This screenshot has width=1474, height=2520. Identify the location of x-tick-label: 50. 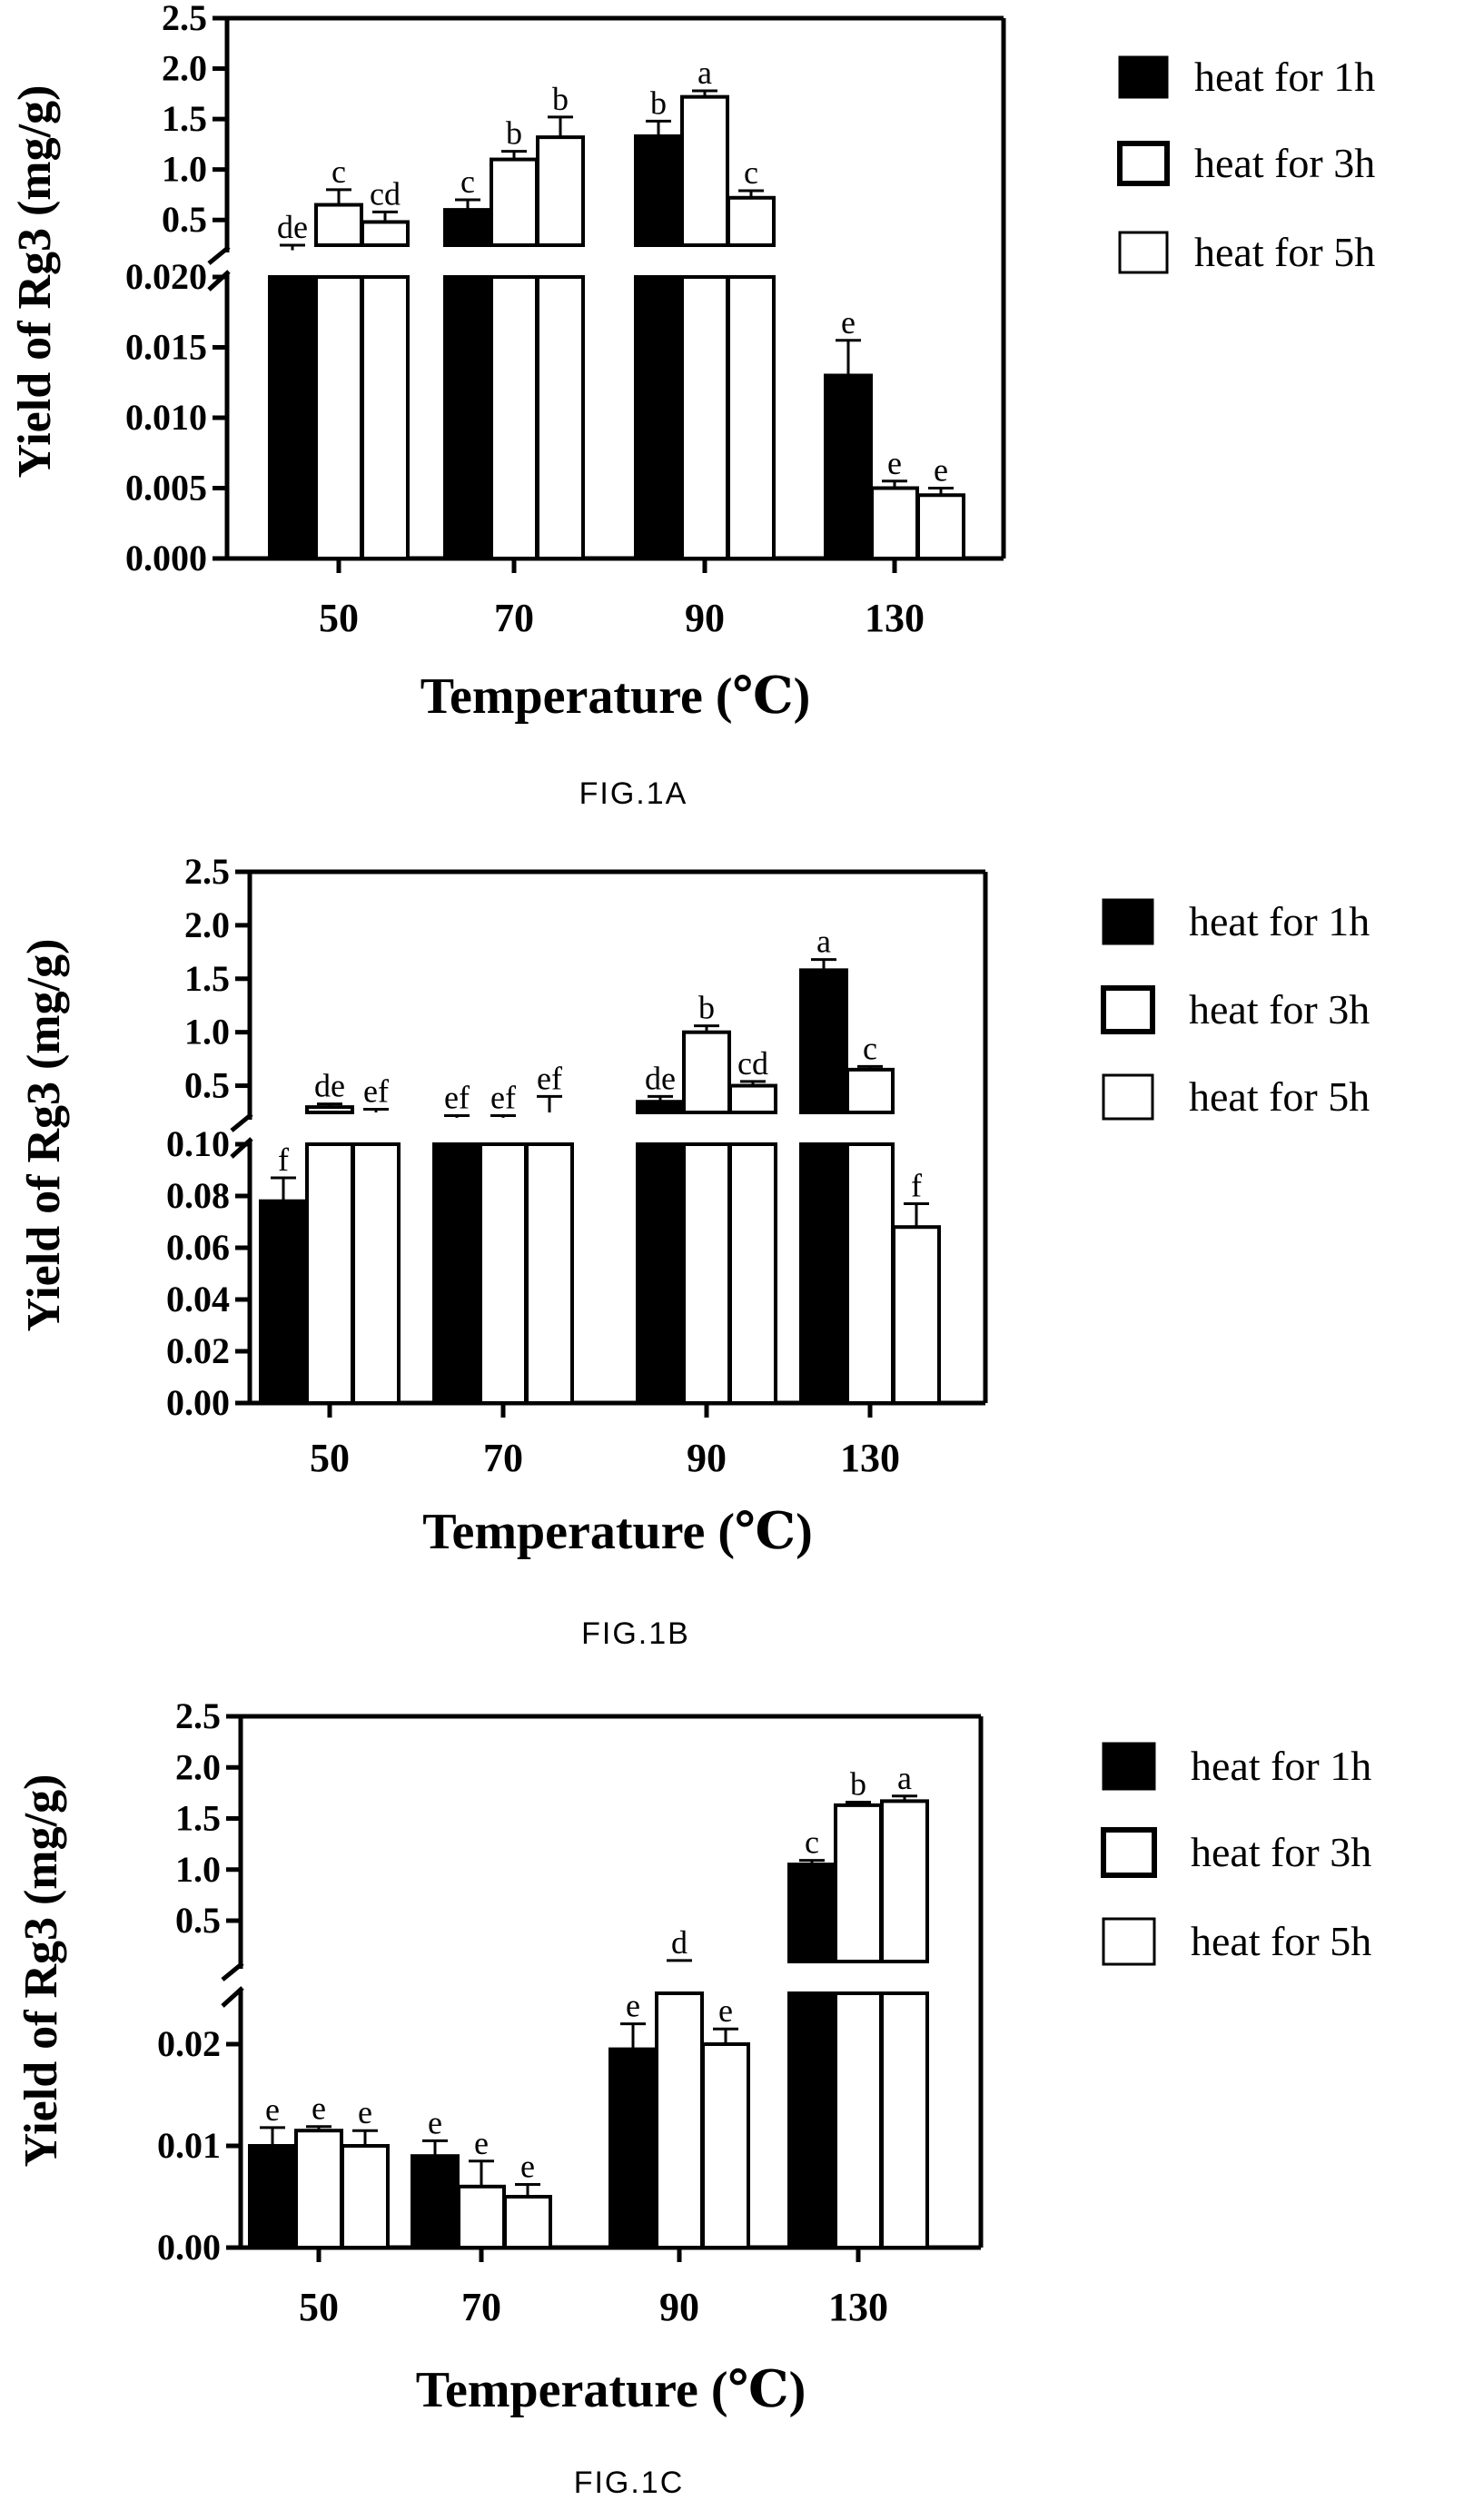
(319, 2307).